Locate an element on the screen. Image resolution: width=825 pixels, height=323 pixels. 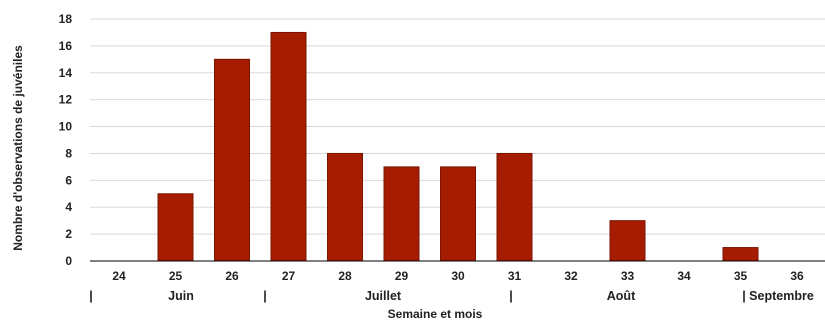
x-tick-label: 28 is located at coordinates (345, 276).